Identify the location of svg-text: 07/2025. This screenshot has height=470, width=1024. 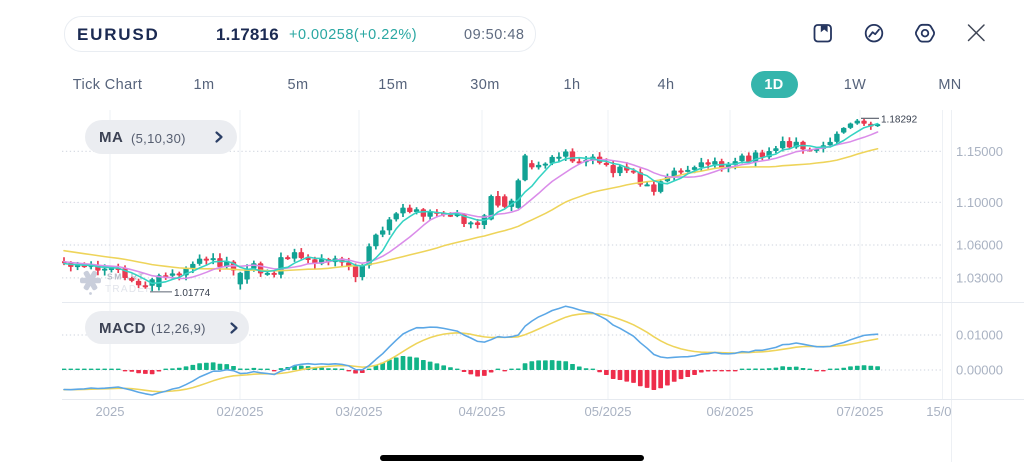
(860, 411).